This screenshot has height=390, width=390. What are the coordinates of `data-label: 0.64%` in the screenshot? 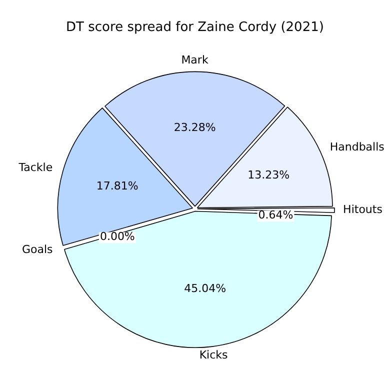 It's located at (276, 215).